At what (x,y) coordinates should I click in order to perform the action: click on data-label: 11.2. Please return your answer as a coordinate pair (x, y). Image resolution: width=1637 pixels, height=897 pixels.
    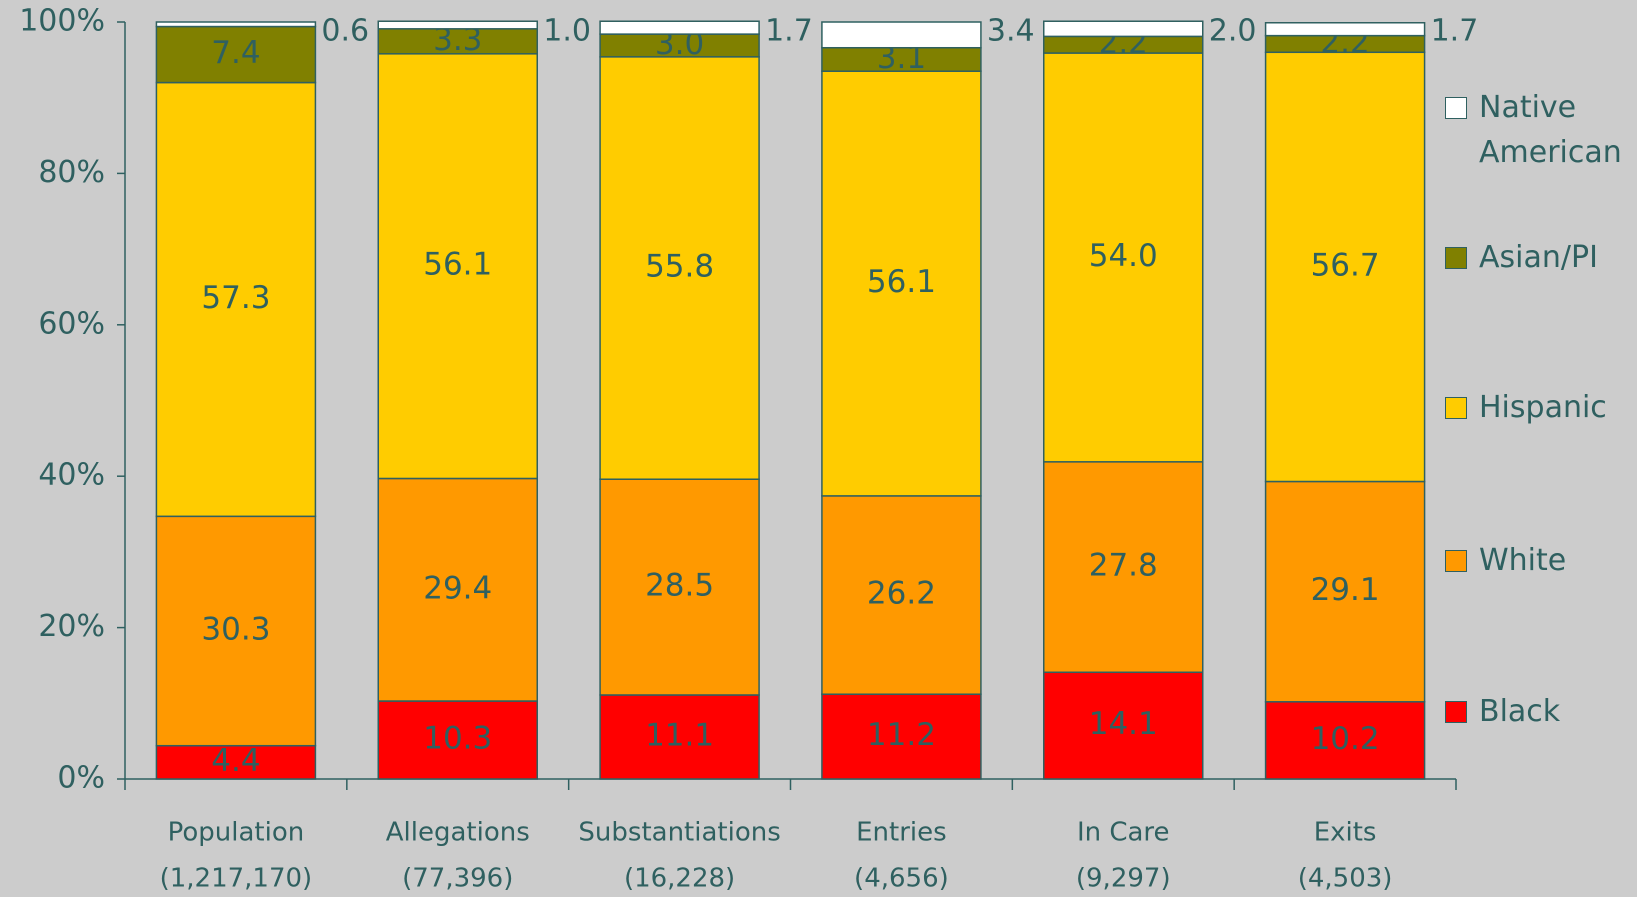
    Looking at the image, I should click on (901, 735).